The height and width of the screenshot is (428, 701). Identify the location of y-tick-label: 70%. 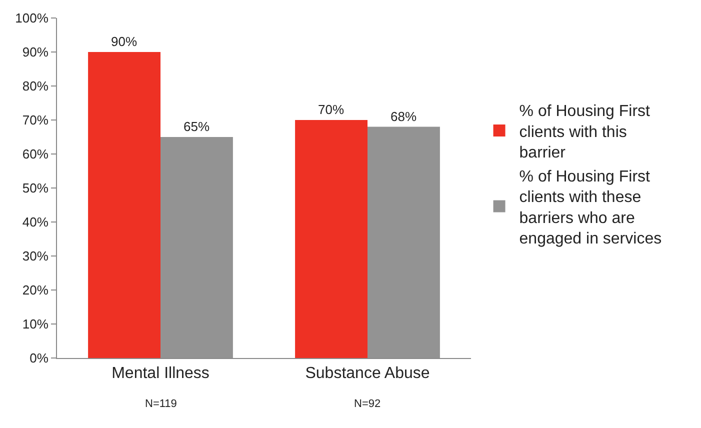
(35, 120).